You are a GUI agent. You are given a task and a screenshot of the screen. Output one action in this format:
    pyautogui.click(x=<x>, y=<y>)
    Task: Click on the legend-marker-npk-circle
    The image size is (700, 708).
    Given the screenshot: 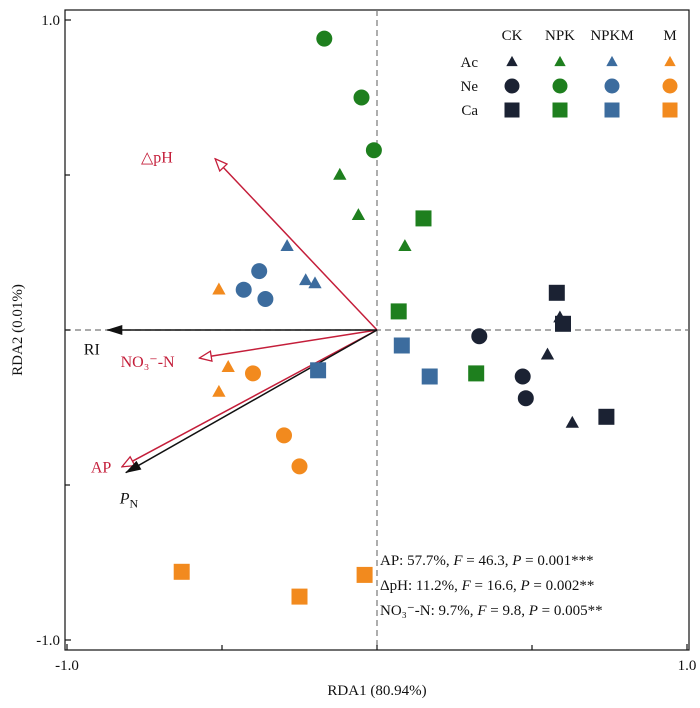 What is the action you would take?
    pyautogui.click(x=560, y=86)
    